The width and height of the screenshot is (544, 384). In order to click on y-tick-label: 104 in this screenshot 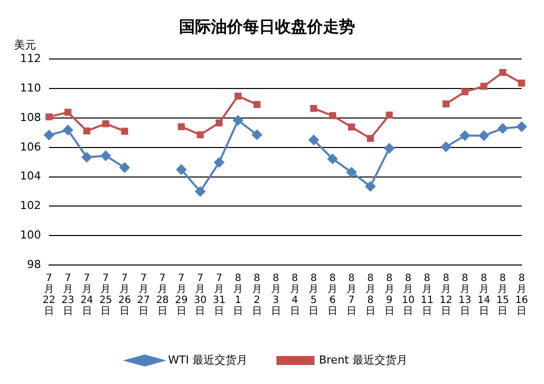, I will do `click(30, 176)`.